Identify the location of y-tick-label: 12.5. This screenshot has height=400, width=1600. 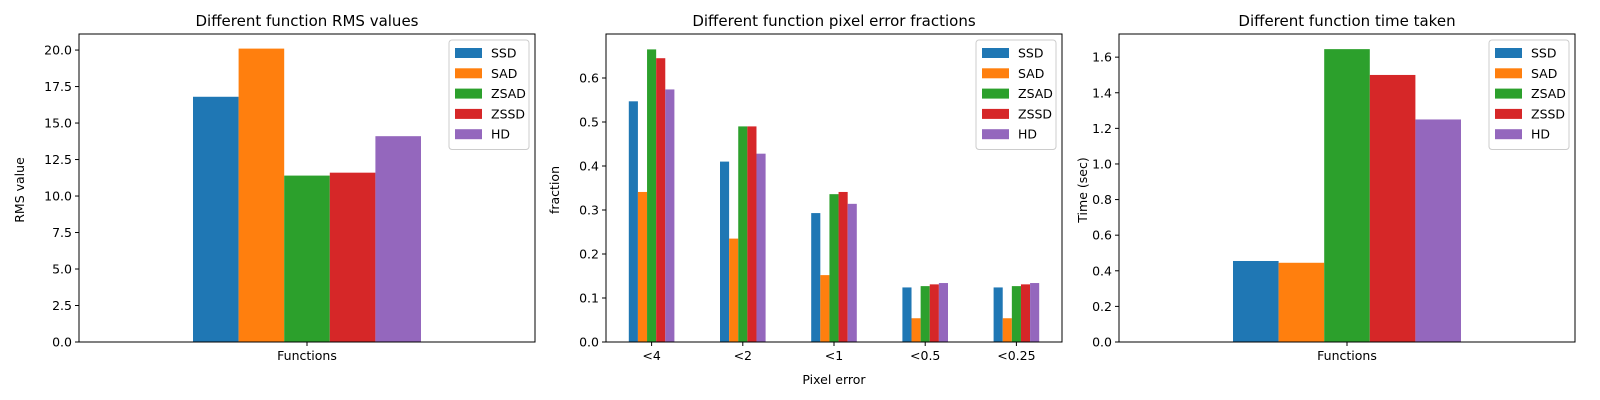
(58, 159).